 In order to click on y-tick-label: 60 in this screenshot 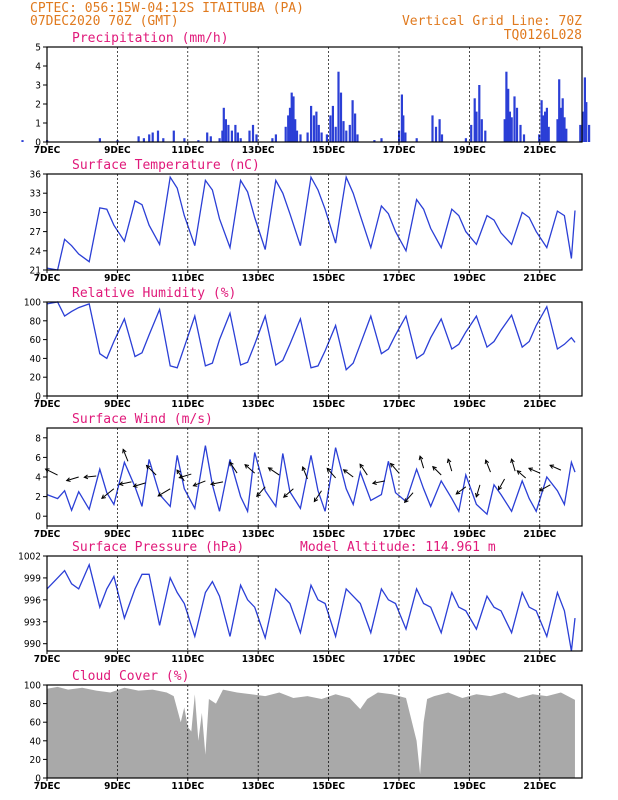, I will do `click(36, 340)`.